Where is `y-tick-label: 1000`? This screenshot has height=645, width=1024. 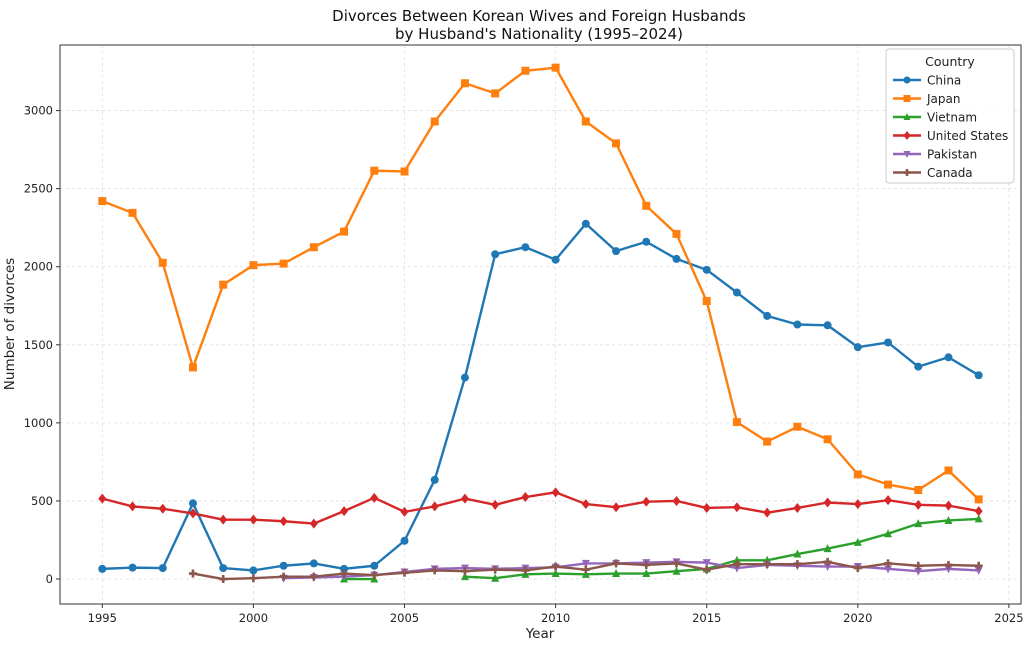
y-tick-label: 1000 is located at coordinates (38, 423).